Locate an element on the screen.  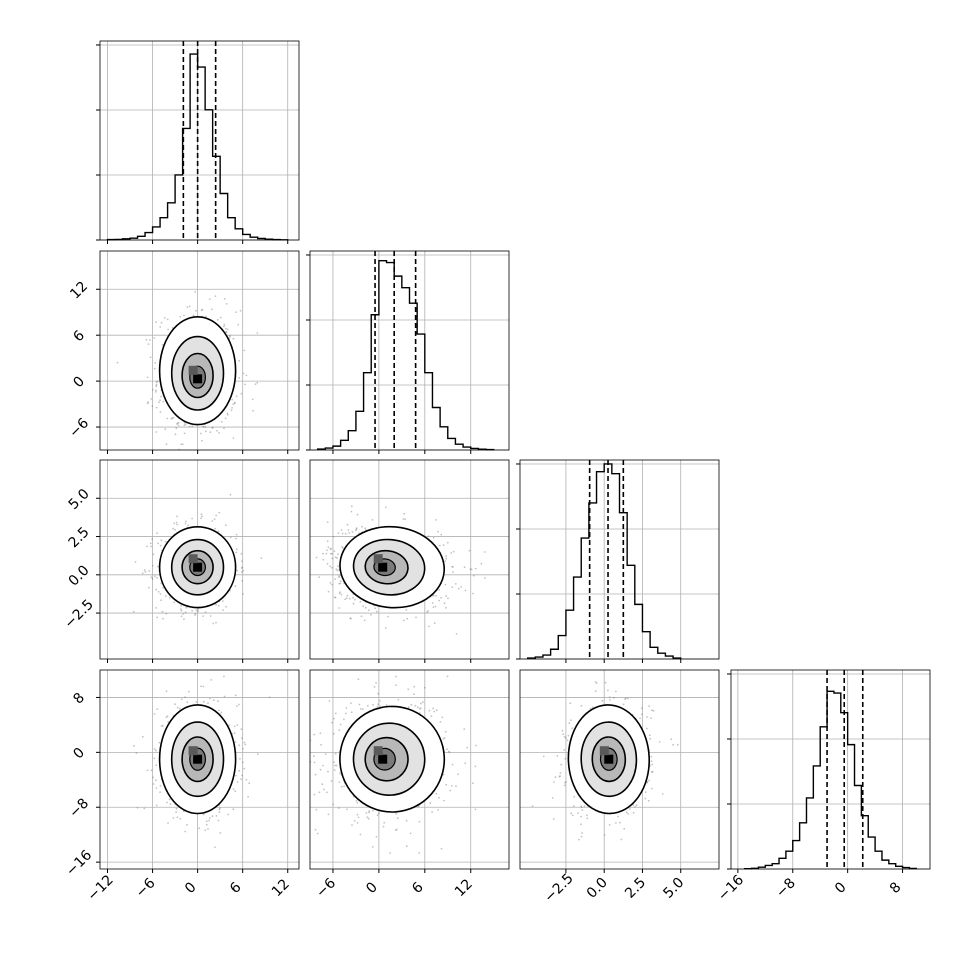
hist-frame is located at coordinates (619, 559).